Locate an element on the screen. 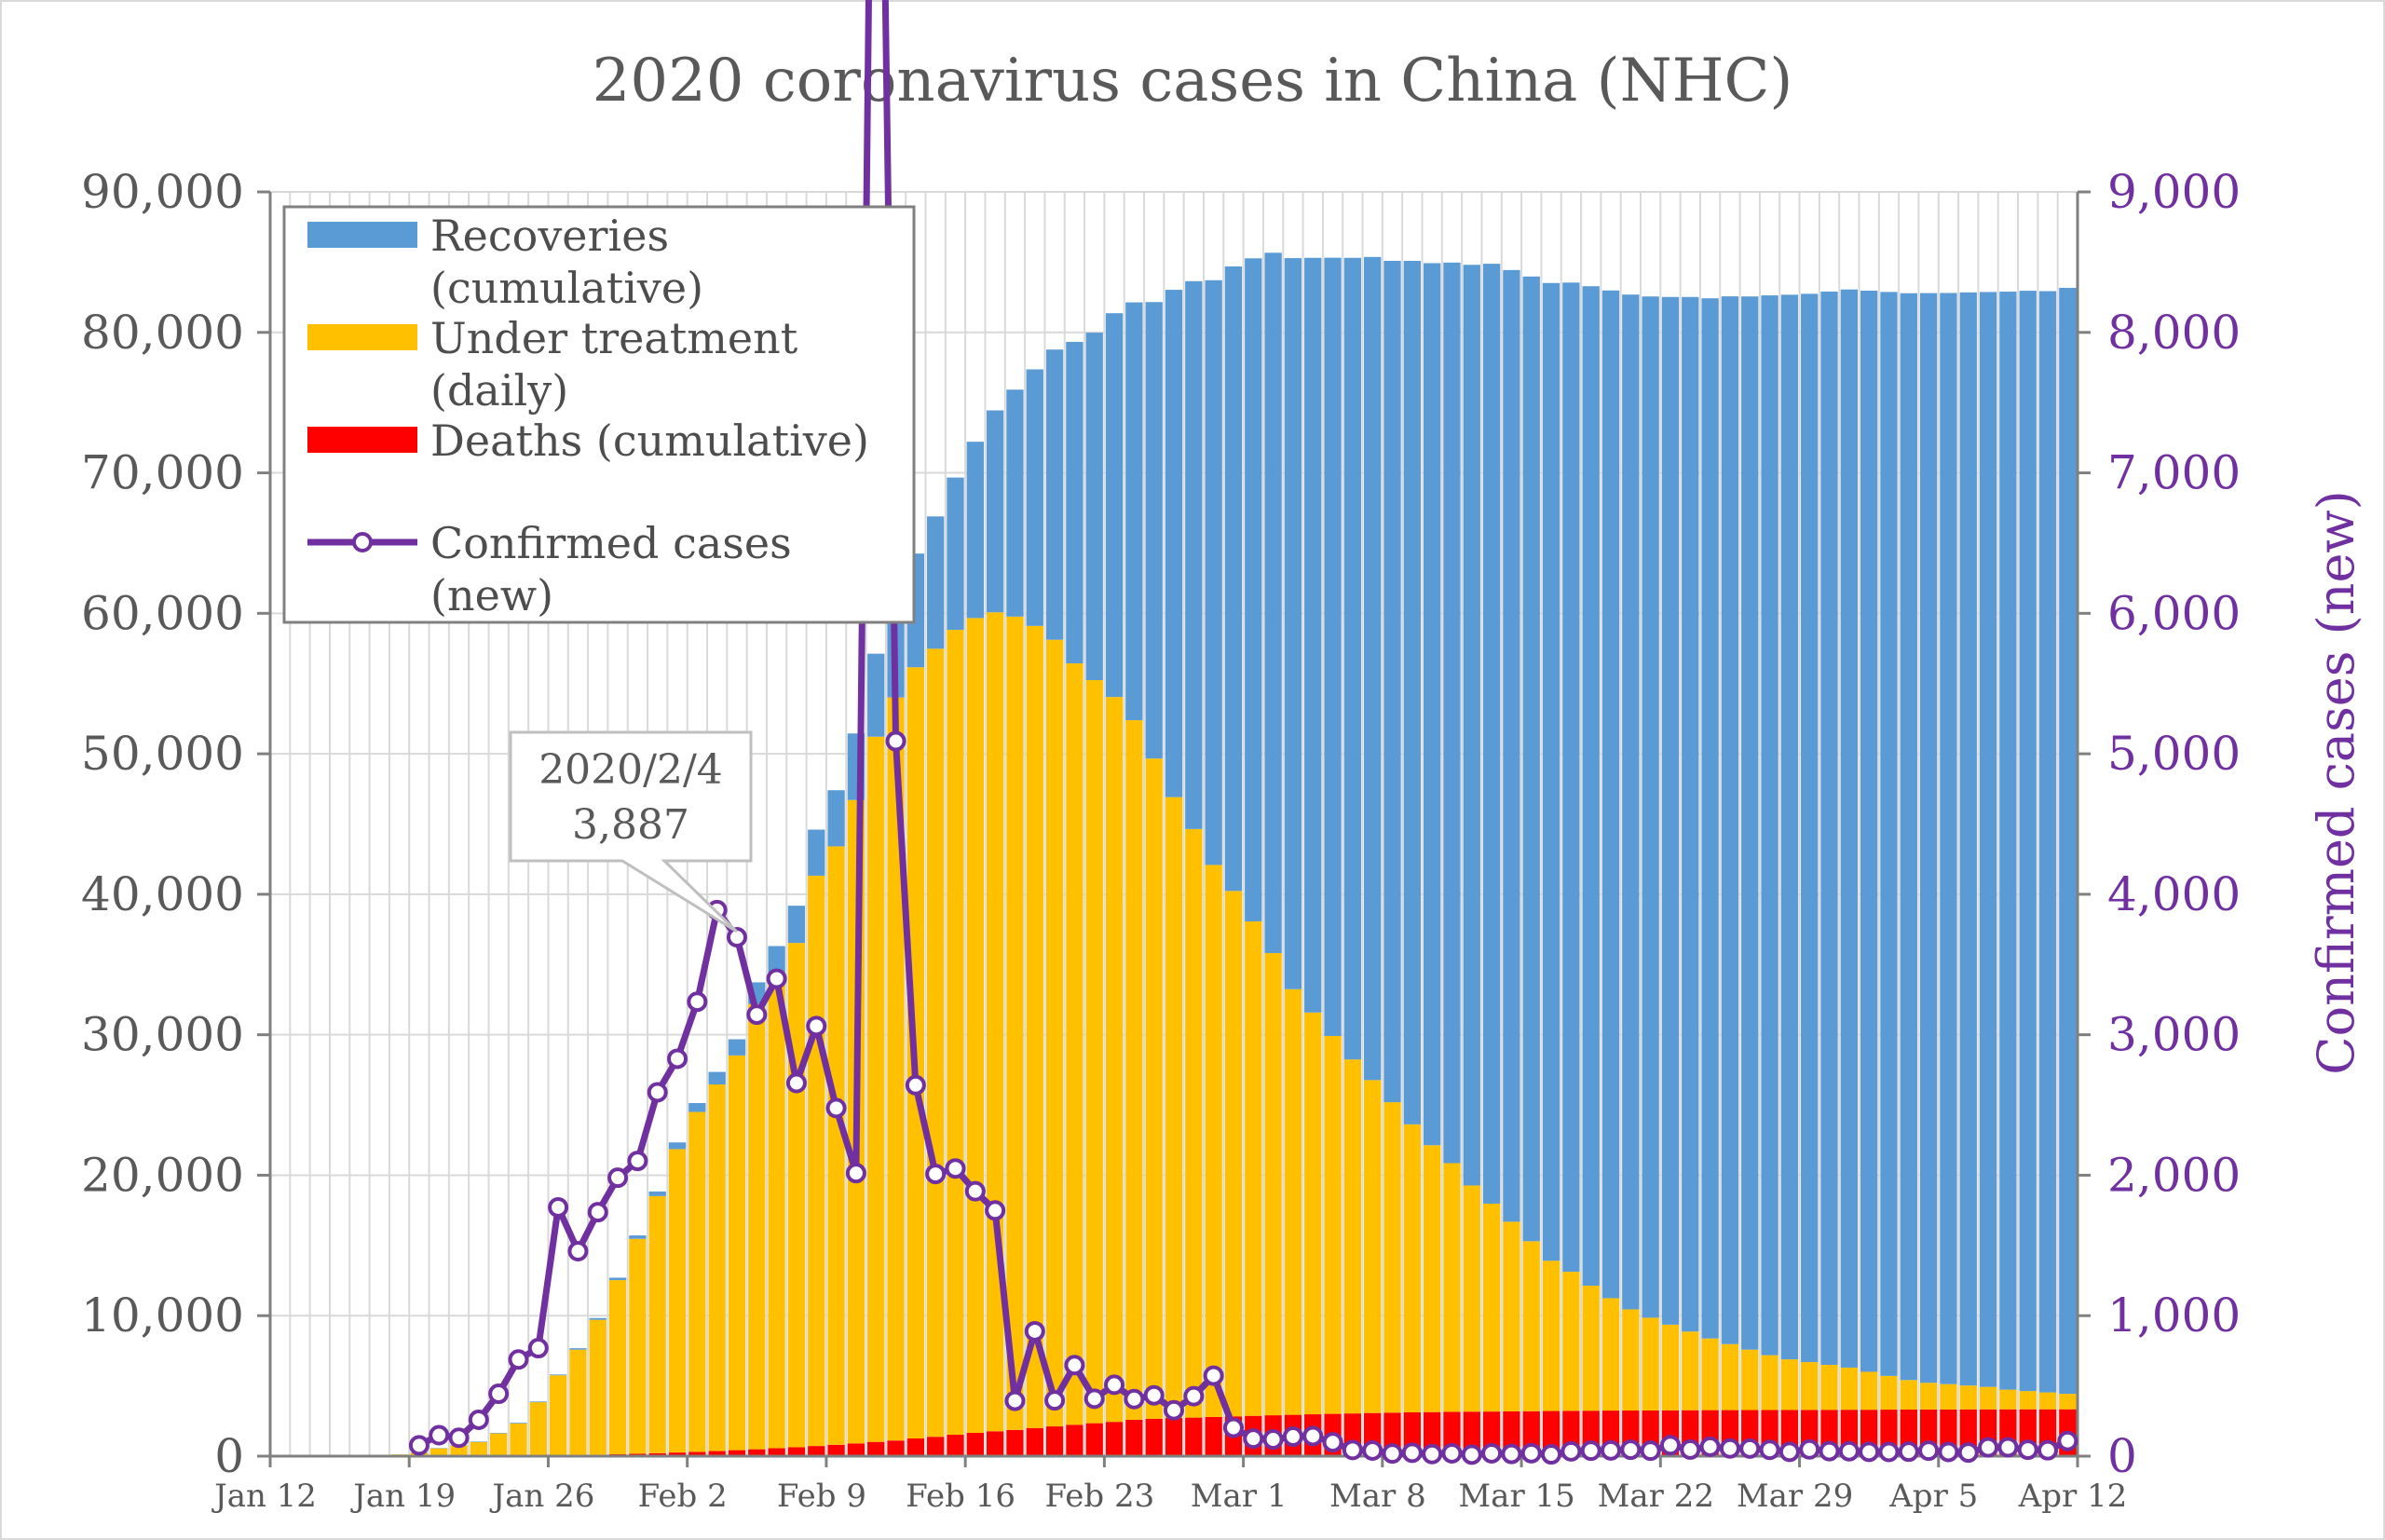  x-tick-label: Apr 12 is located at coordinates (2073, 1496).